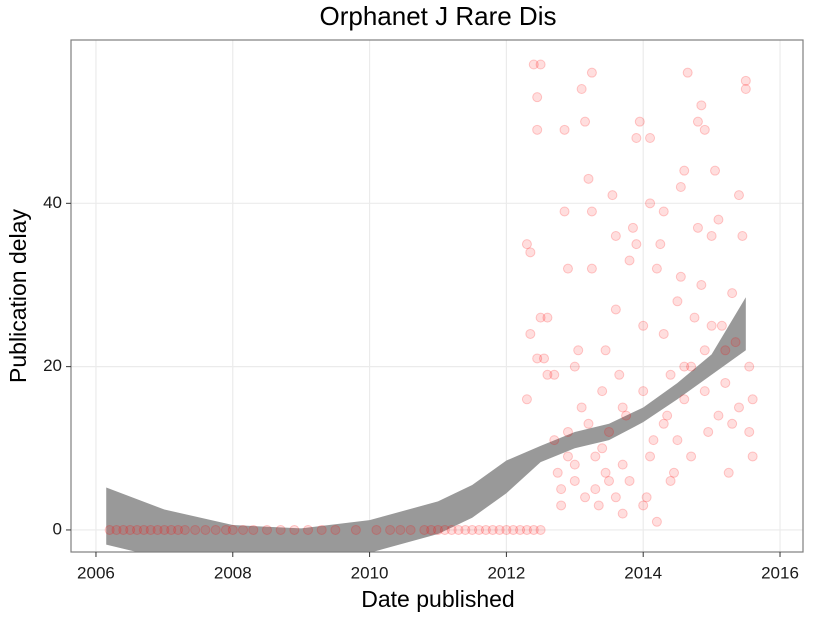 The image size is (825, 618). What do you see at coordinates (643, 572) in the screenshot?
I see `x-tick-label: 2014` at bounding box center [643, 572].